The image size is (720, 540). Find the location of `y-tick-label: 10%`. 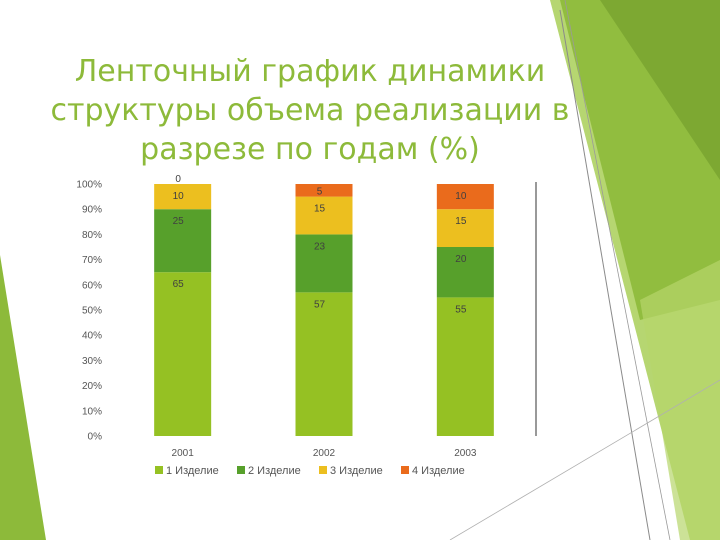

y-tick-label: 10% is located at coordinates (92, 411).